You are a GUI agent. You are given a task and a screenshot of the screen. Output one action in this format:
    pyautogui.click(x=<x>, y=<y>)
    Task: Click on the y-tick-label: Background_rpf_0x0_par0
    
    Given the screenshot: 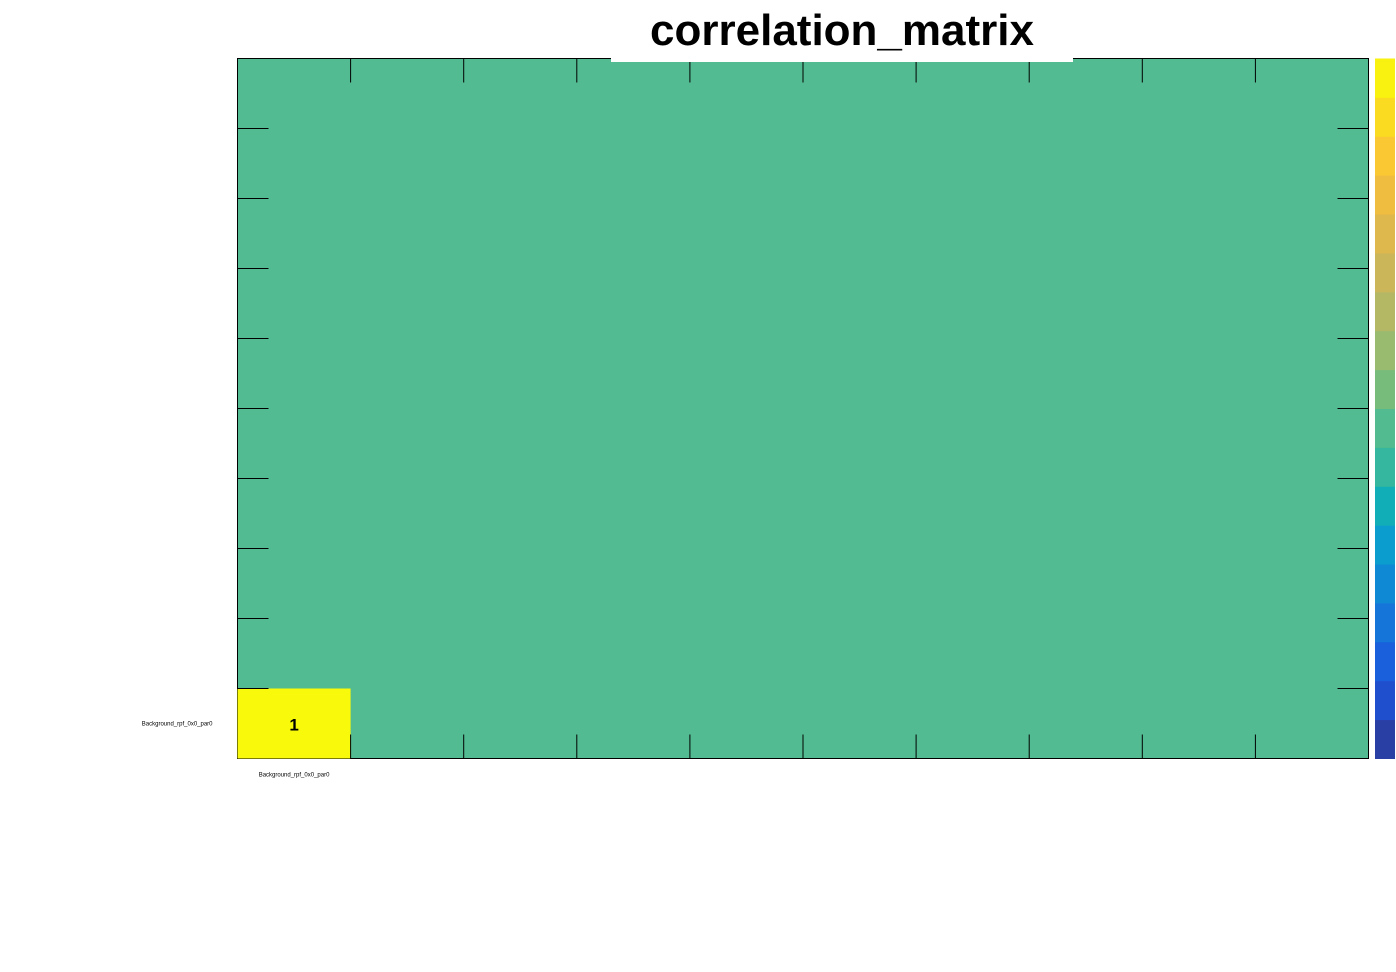 What is the action you would take?
    pyautogui.click(x=177, y=725)
    